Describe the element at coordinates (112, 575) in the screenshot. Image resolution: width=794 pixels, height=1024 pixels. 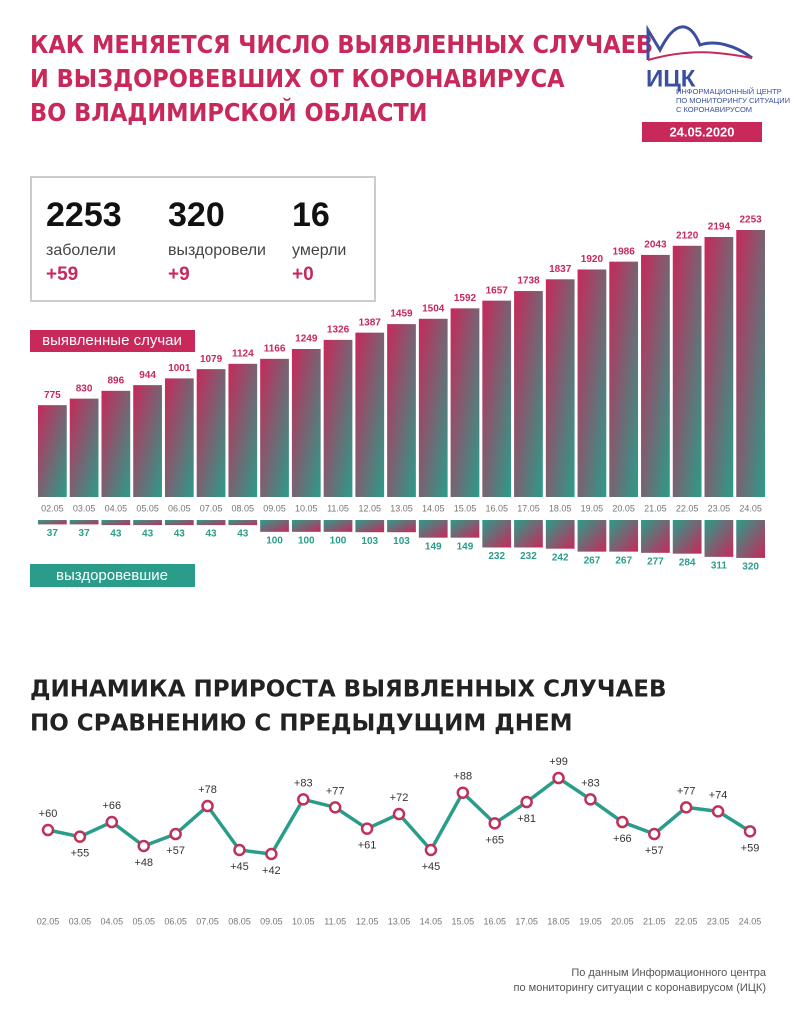
I see `legend-label: выздоровевшие` at that location.